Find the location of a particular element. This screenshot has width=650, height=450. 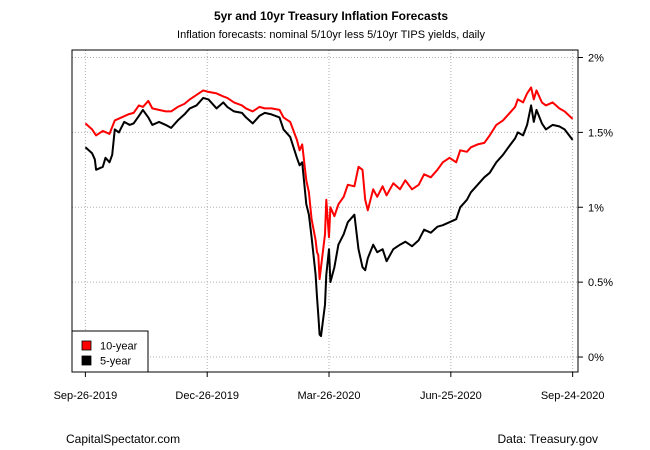

x-tick-label: Mar-26-2020 is located at coordinates (329, 396).